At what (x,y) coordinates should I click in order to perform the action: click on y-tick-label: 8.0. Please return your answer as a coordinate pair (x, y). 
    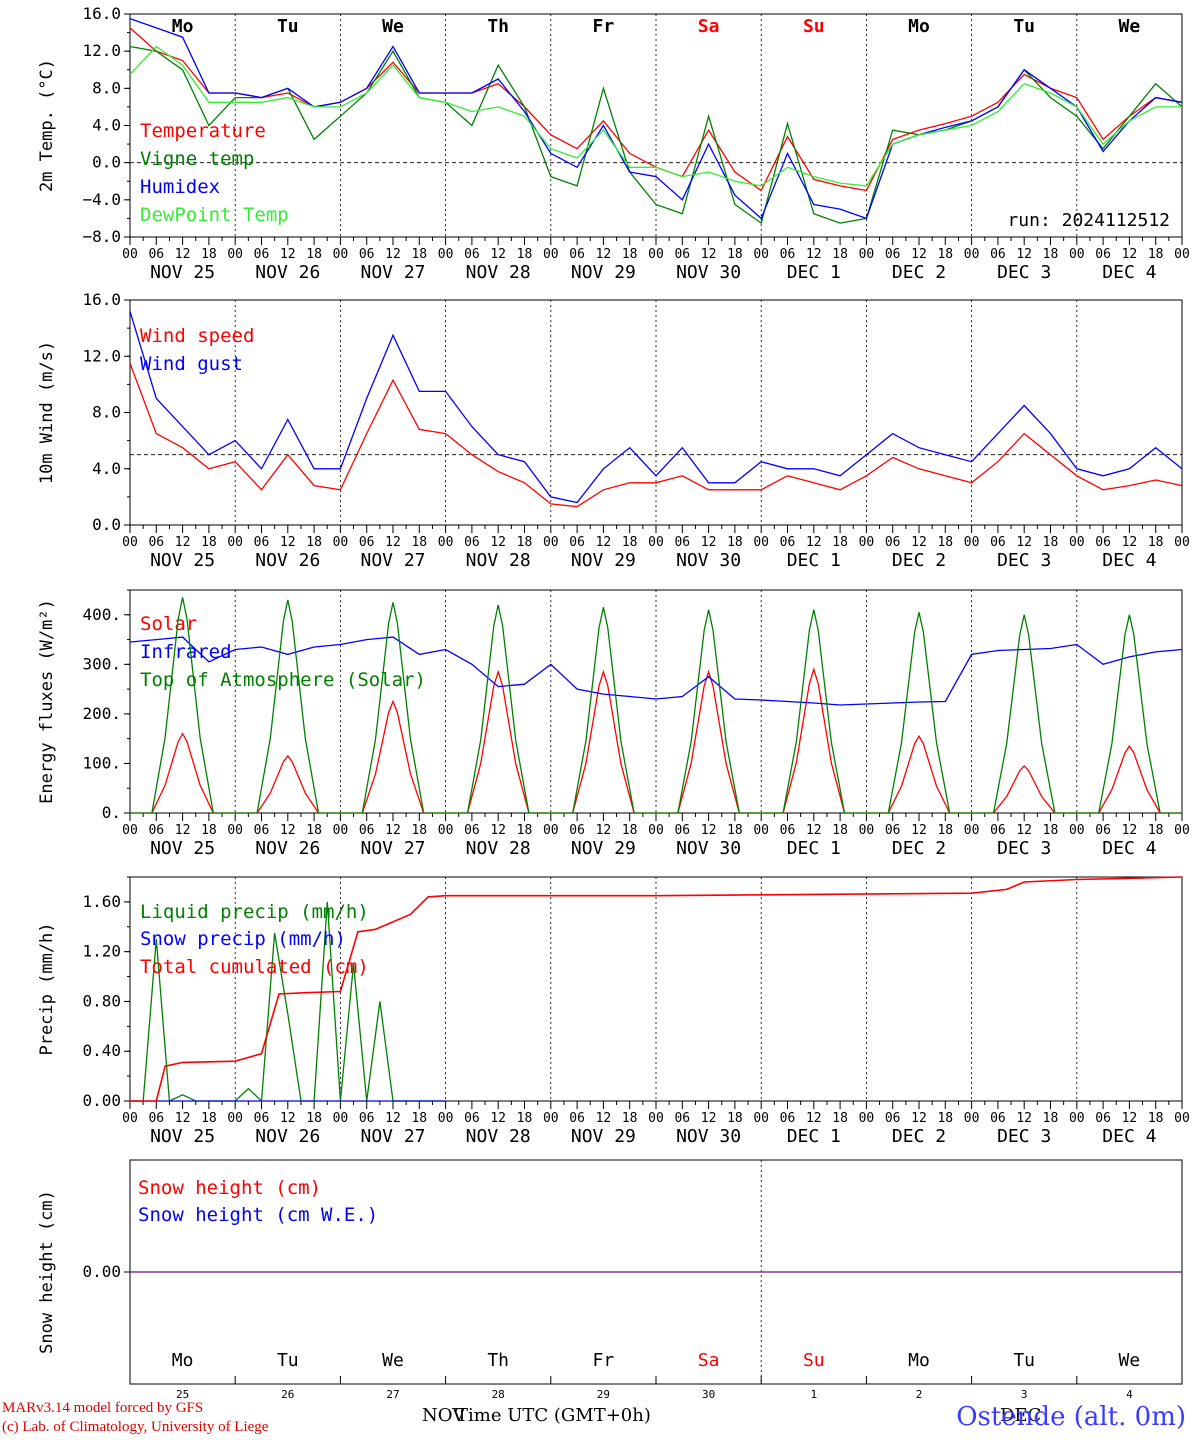
    Looking at the image, I should click on (106, 412).